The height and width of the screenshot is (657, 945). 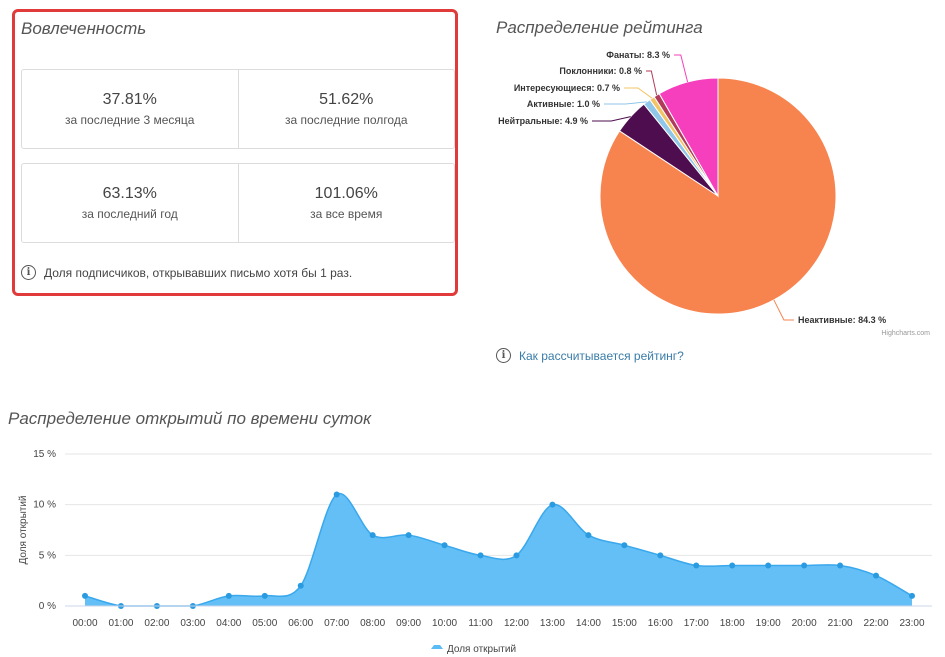 What do you see at coordinates (47, 606) in the screenshot?
I see `y-tick-label: 0 %` at bounding box center [47, 606].